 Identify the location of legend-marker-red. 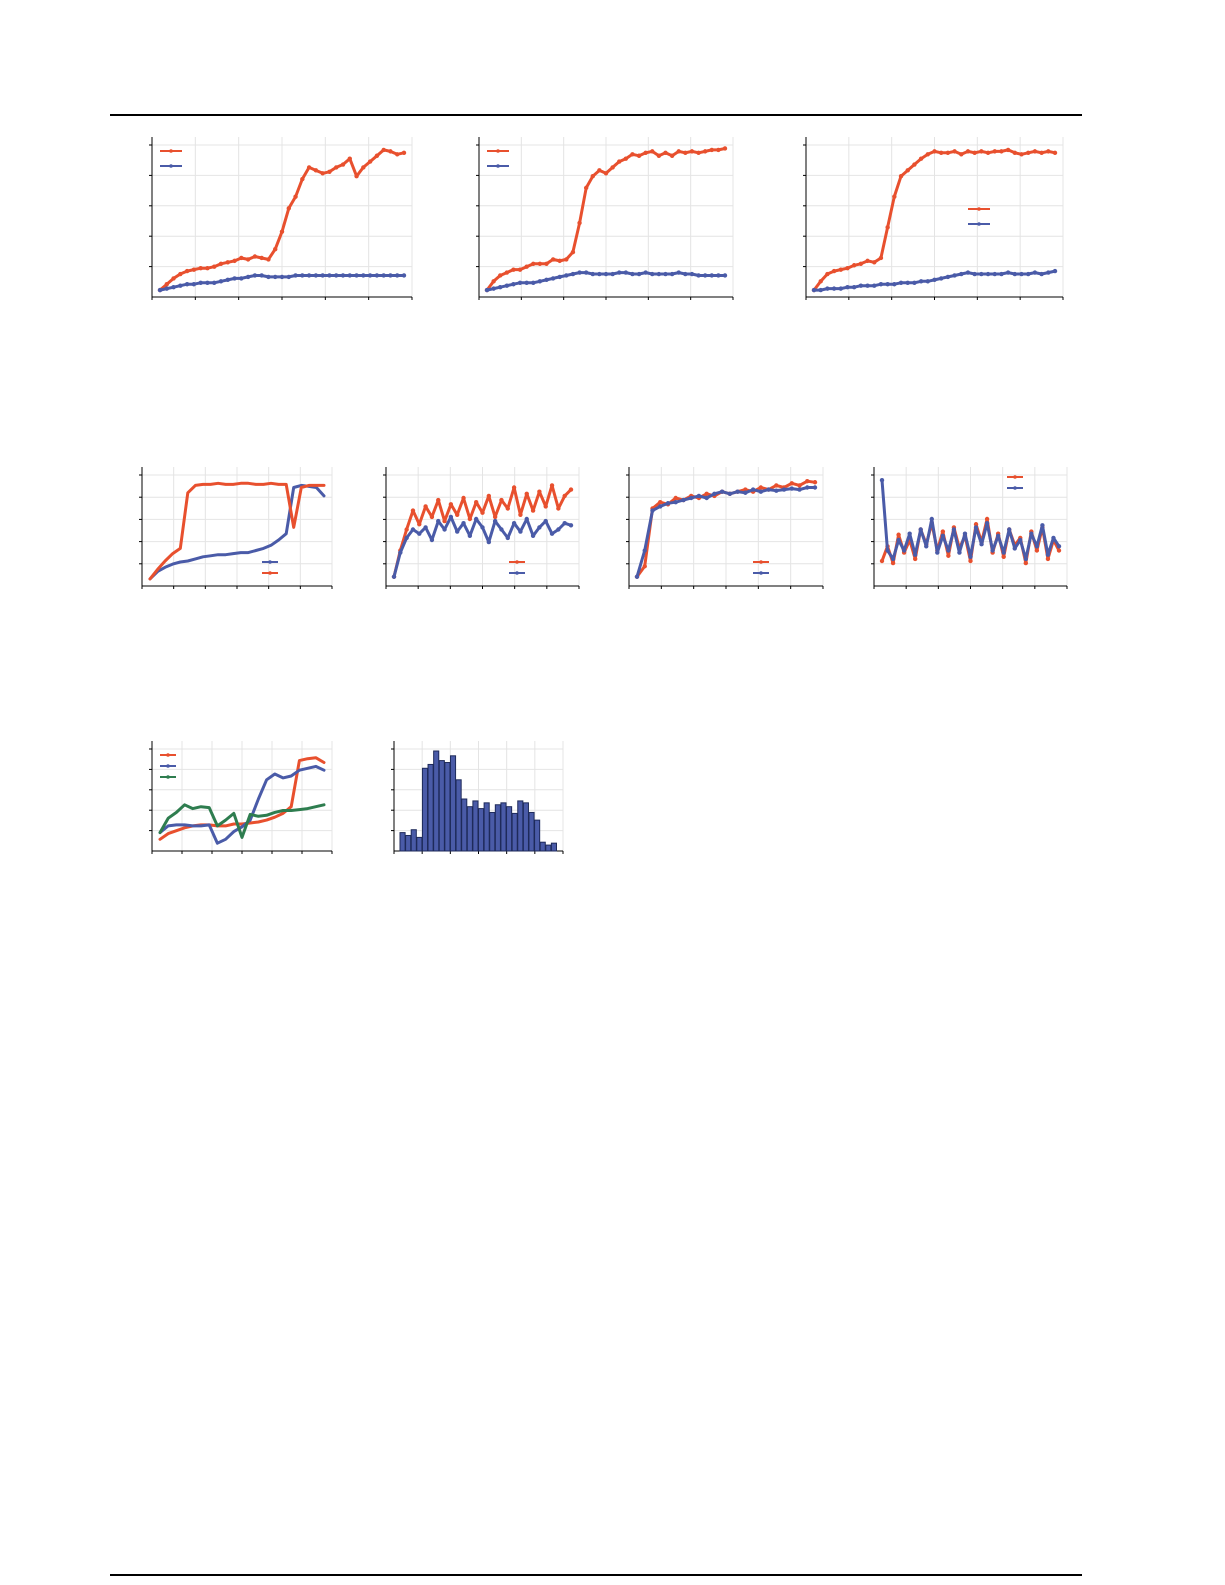
(1015, 477).